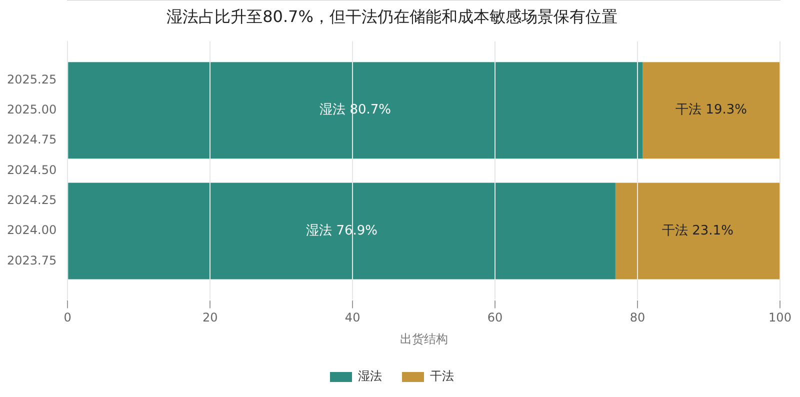 The width and height of the screenshot is (800, 397). Describe the element at coordinates (495, 317) in the screenshot. I see `x-tick-label: 60` at that location.